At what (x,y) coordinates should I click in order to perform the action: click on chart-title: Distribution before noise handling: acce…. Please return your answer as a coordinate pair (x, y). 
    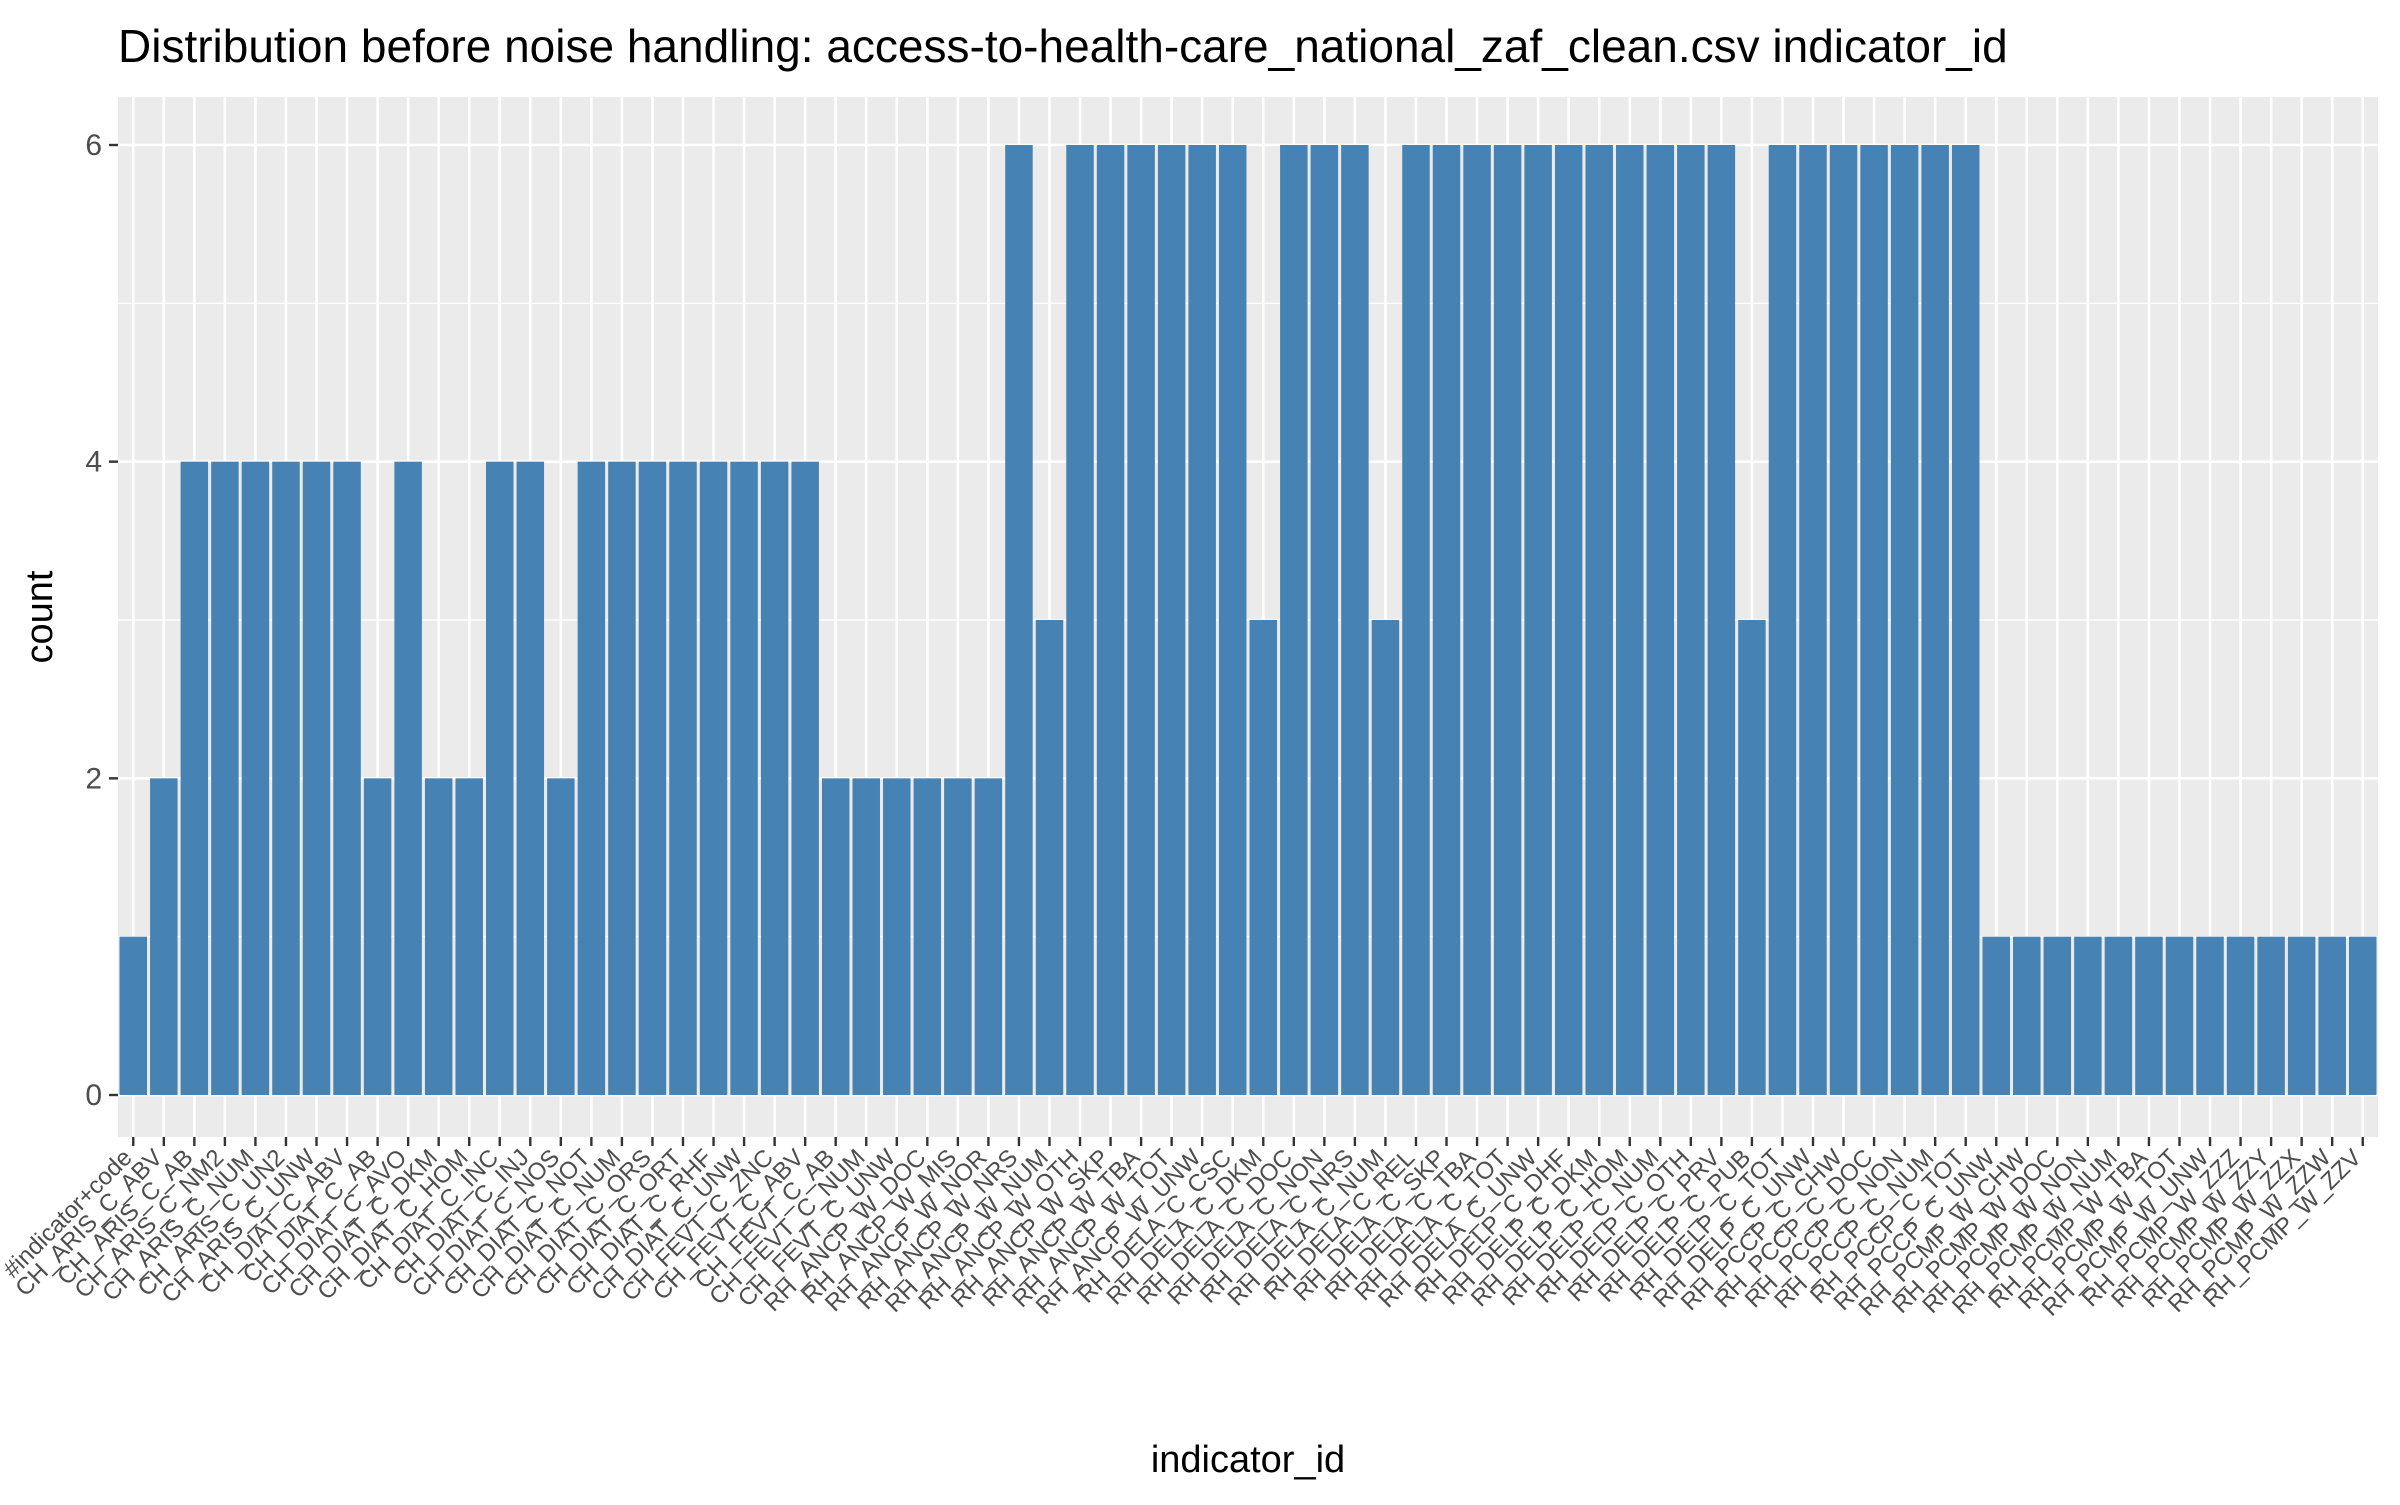
    Looking at the image, I should click on (1063, 46).